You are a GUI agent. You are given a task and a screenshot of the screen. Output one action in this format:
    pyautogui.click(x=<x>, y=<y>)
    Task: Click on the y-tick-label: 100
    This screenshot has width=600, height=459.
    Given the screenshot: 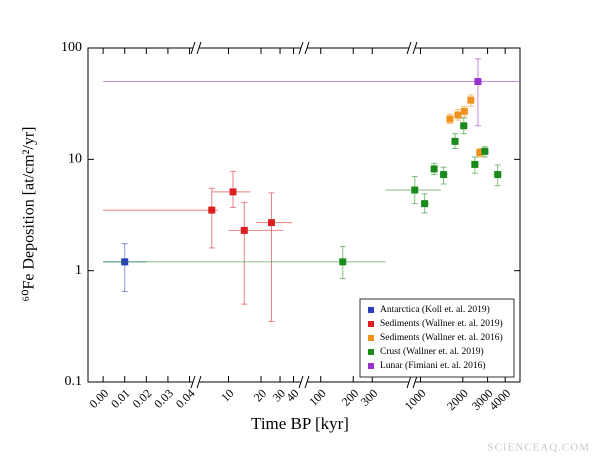 What is the action you would take?
    pyautogui.click(x=71, y=47)
    